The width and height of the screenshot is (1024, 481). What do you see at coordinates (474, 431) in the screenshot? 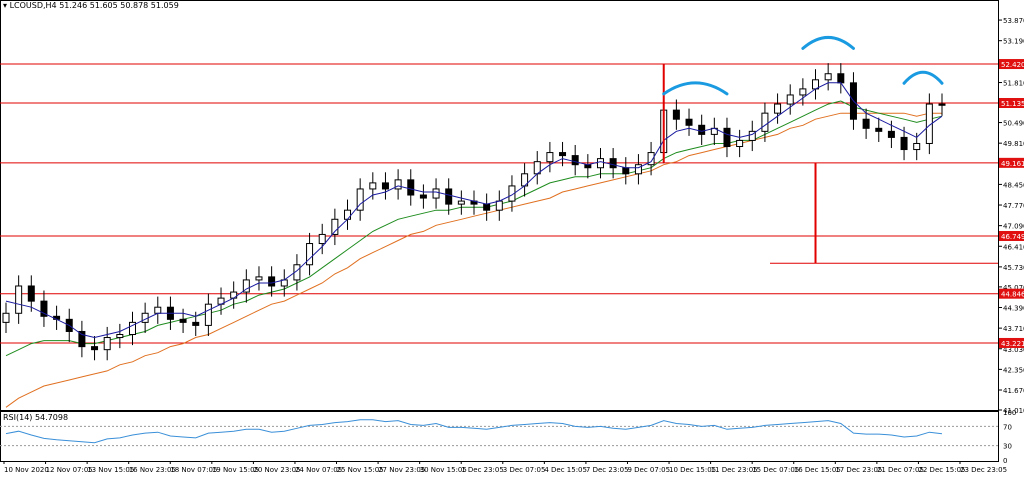
I see `rsi-line` at bounding box center [474, 431].